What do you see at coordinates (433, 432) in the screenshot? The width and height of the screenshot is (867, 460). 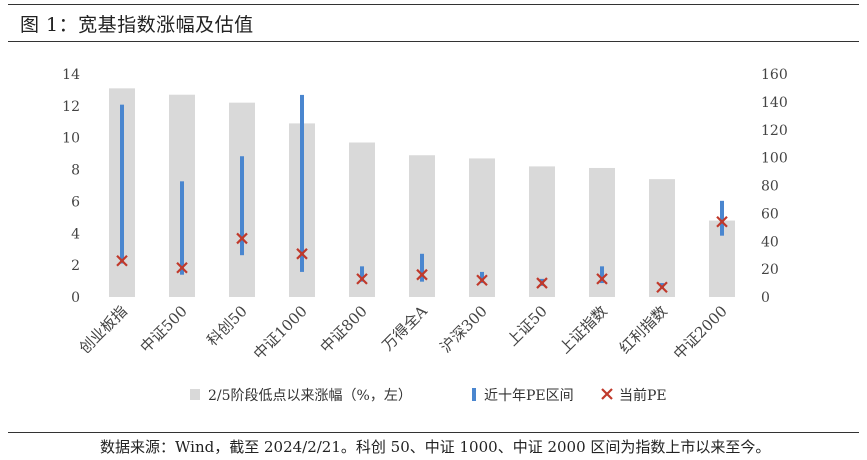 I see `bottom-rule` at bounding box center [433, 432].